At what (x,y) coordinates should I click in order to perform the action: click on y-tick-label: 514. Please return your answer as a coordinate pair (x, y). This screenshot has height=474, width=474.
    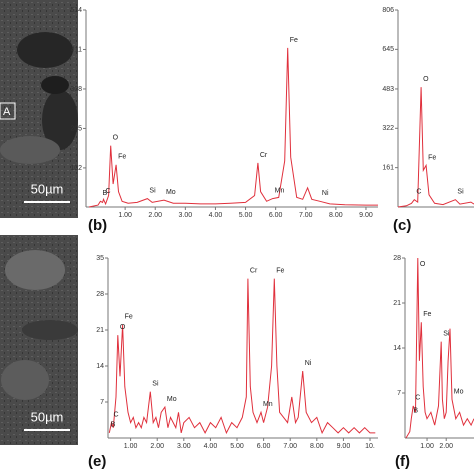
    Looking at the image, I should click on (76, 10).